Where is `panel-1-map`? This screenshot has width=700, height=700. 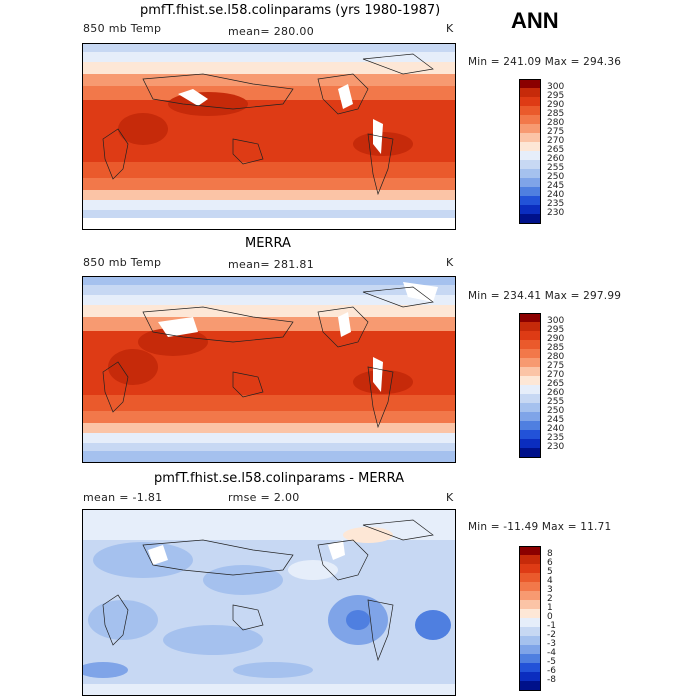
panel-1-map is located at coordinates (269, 136).